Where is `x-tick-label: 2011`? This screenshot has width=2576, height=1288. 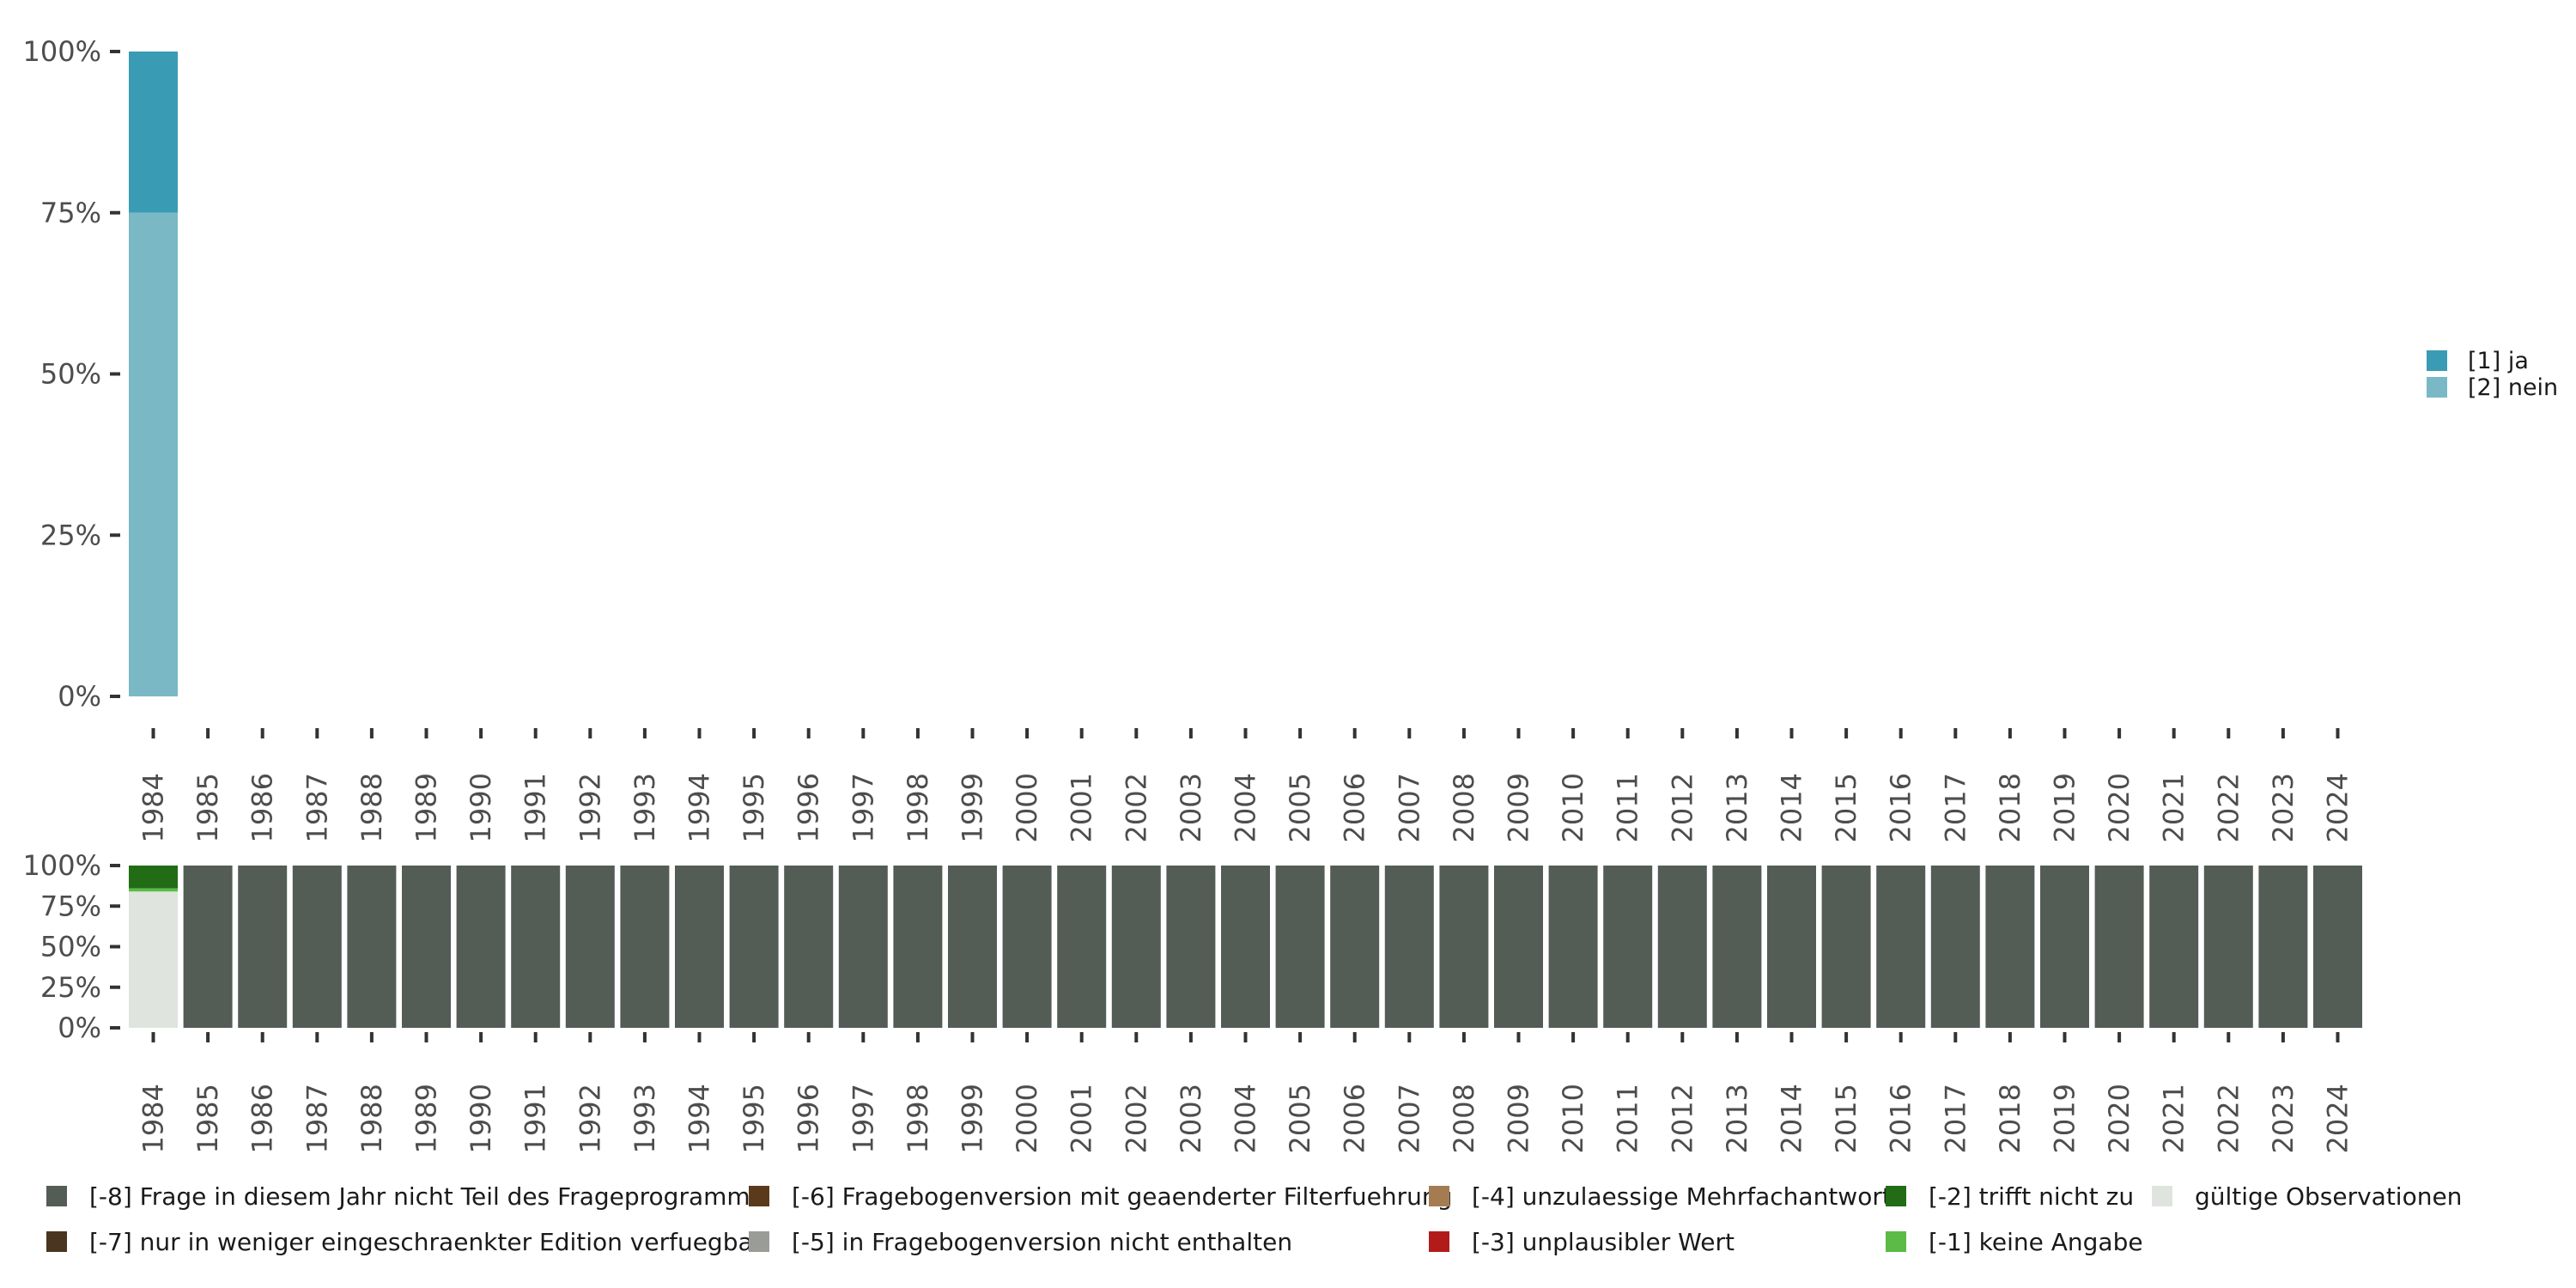 x-tick-label: 2011 is located at coordinates (1628, 1118).